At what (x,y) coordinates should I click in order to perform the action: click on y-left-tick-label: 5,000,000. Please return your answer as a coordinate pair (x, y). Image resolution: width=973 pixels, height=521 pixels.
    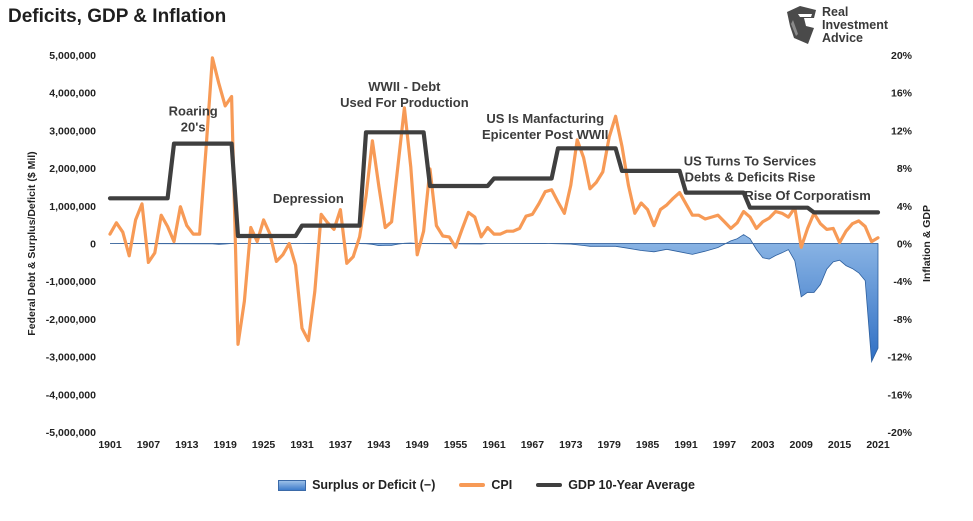
    Looking at the image, I should click on (72, 56).